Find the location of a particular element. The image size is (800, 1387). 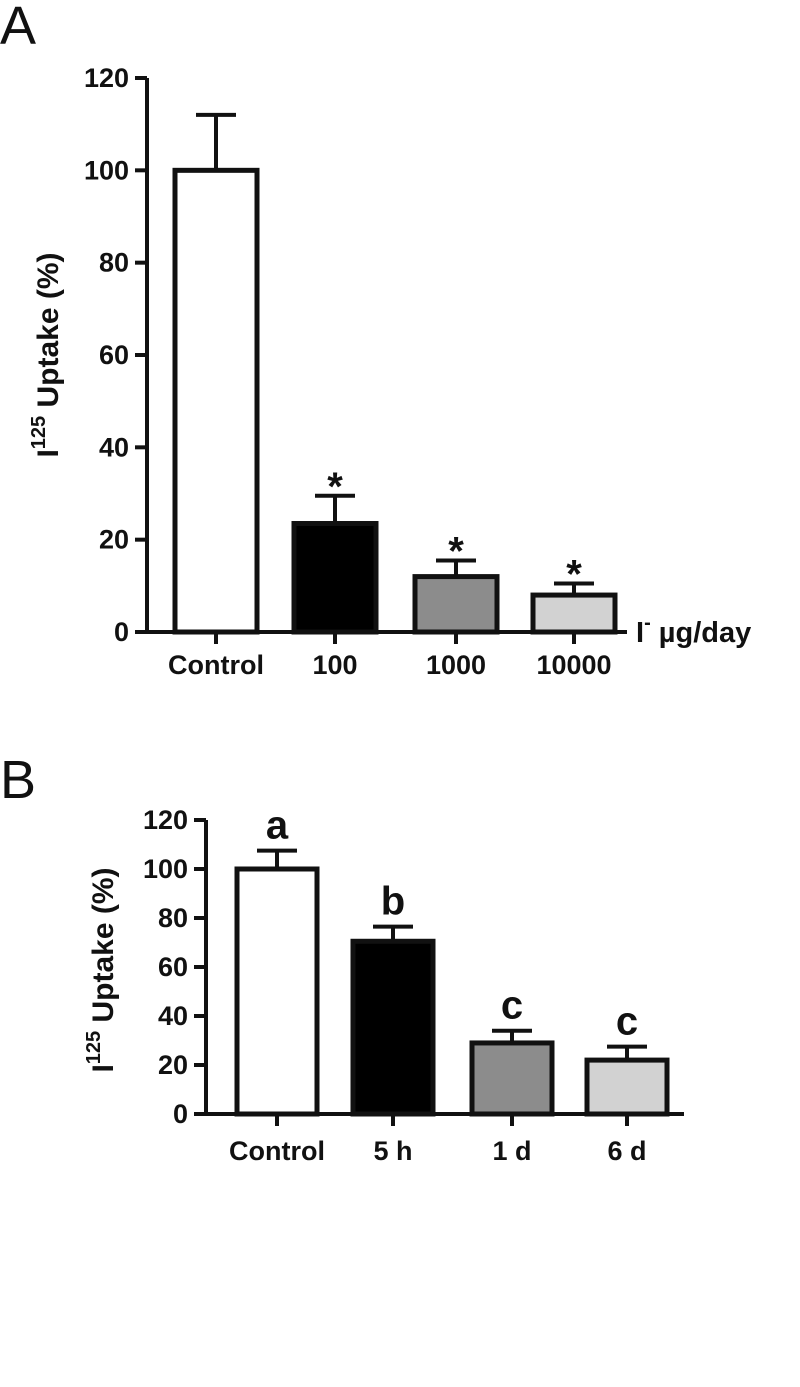

x-tick-label: 1 d is located at coordinates (511, 1151).